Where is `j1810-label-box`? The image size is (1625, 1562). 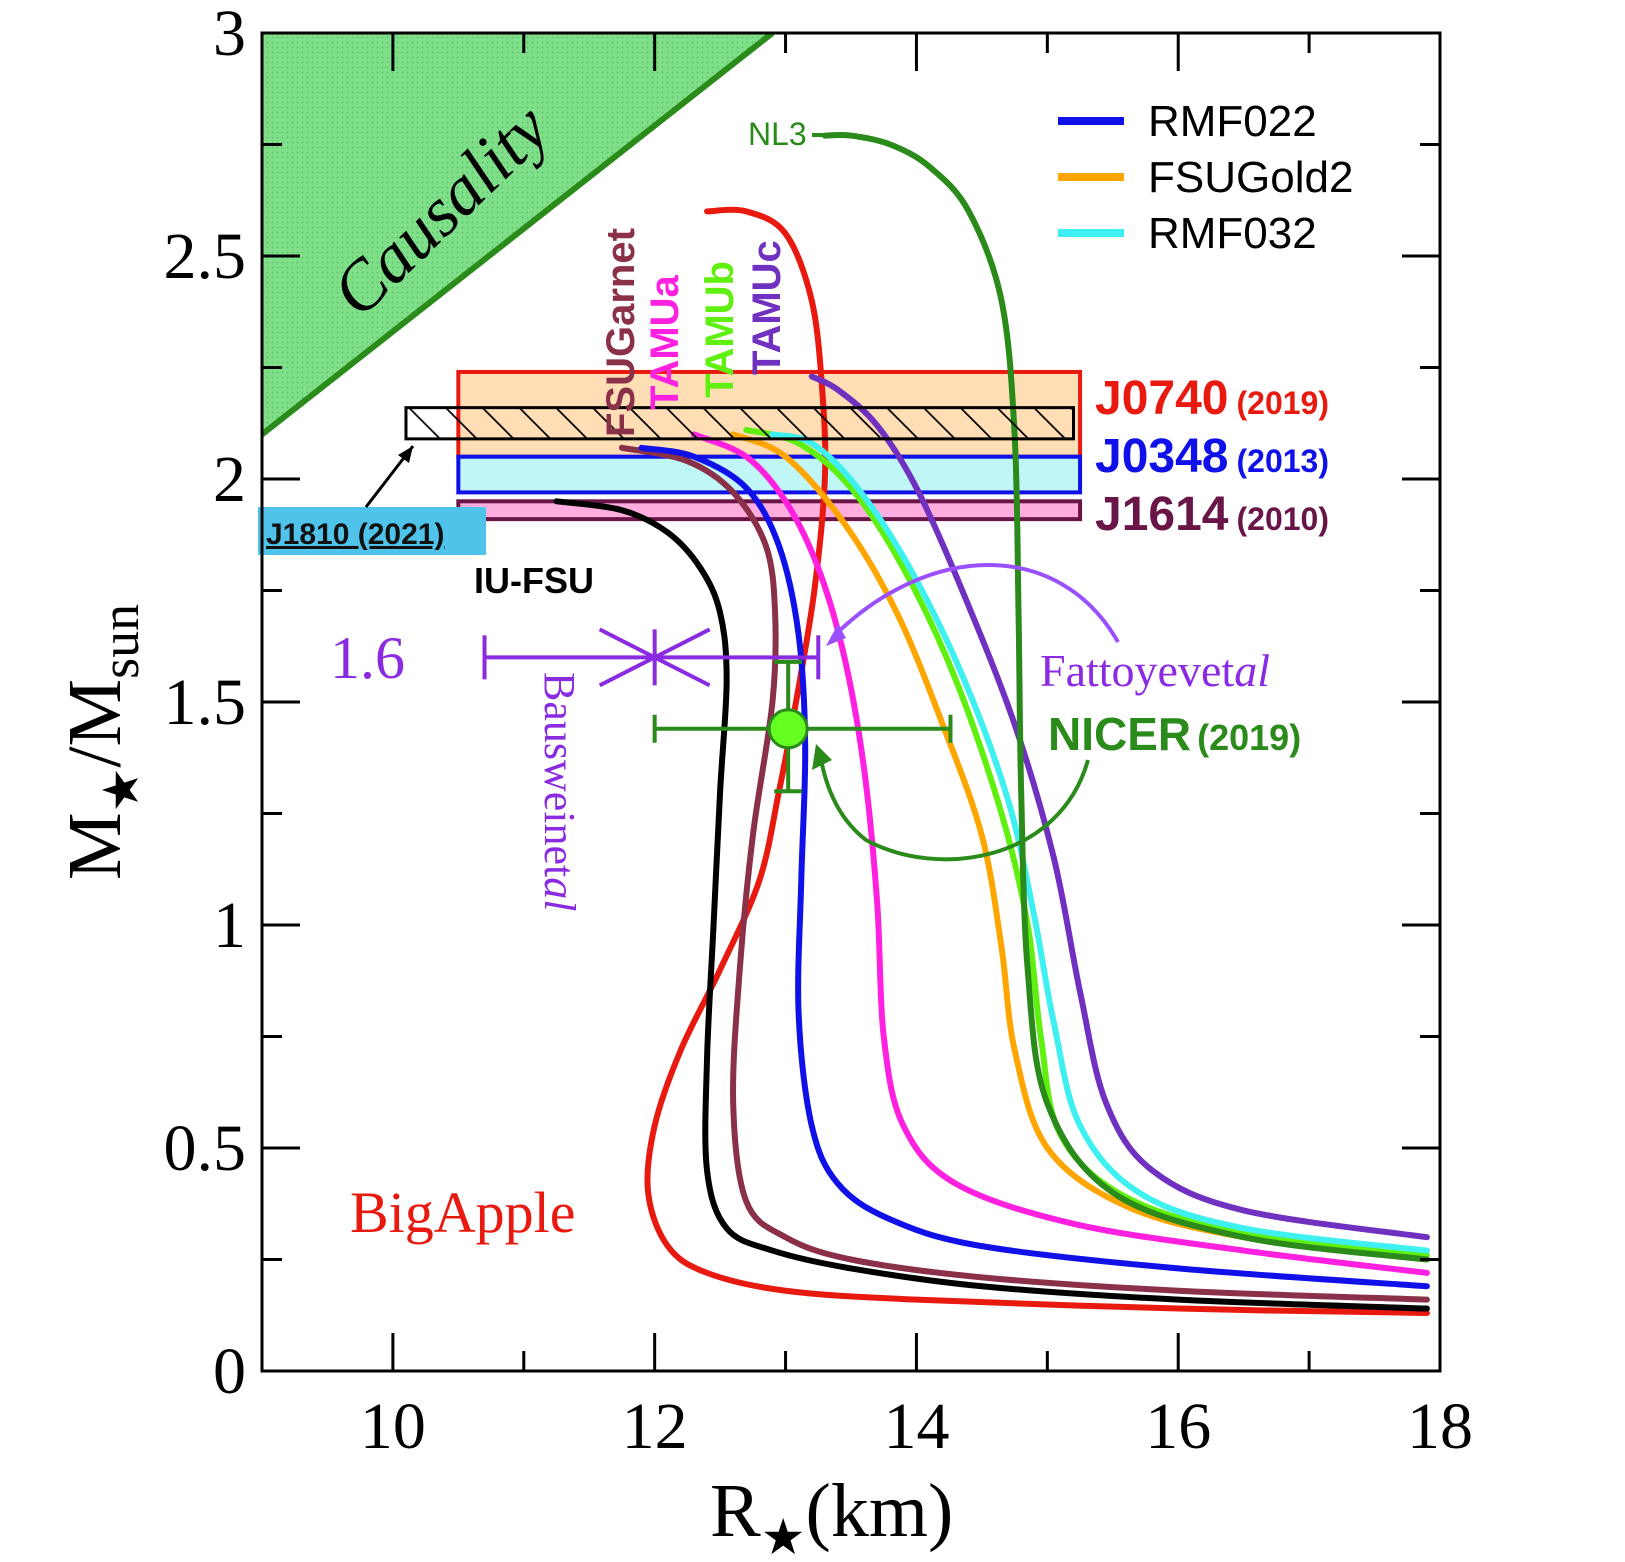 j1810-label-box is located at coordinates (372, 531).